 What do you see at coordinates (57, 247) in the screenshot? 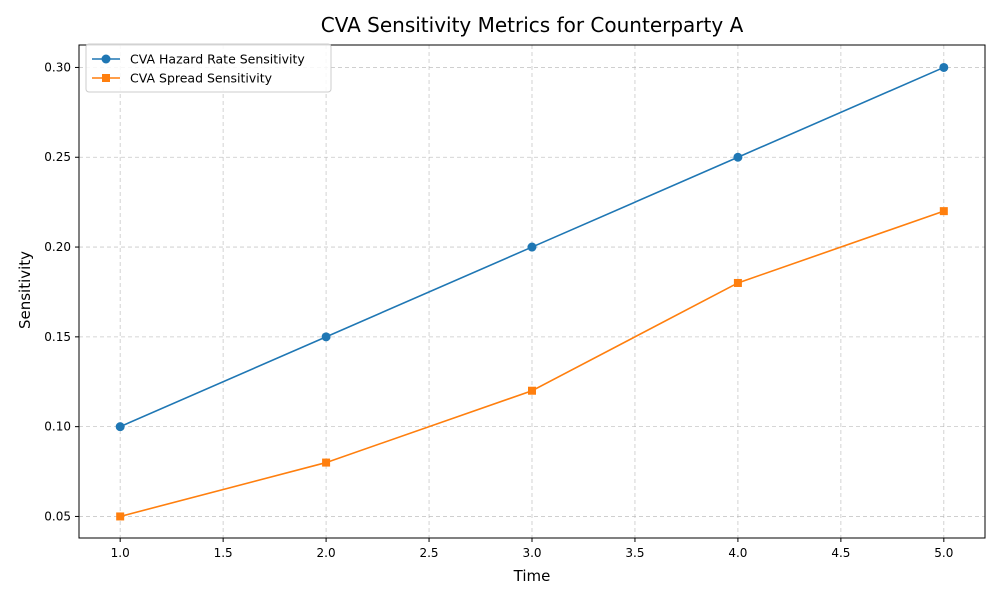
I see `y-tick-label: 0.20` at bounding box center [57, 247].